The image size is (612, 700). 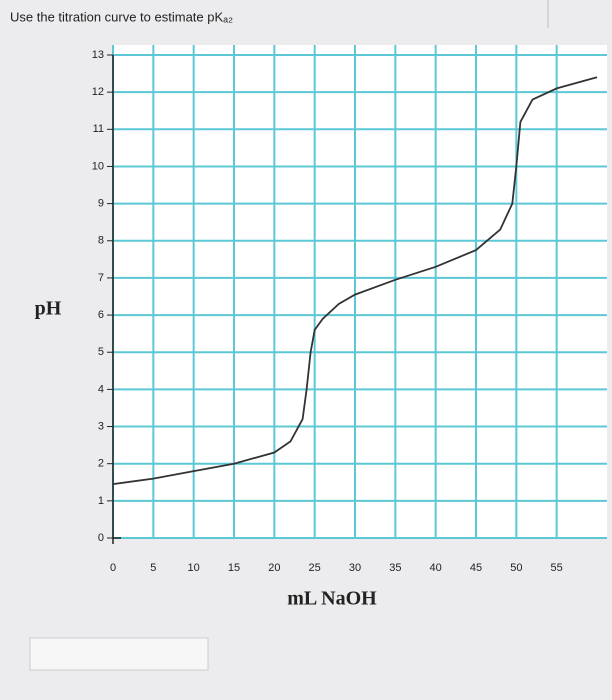 What do you see at coordinates (476, 568) in the screenshot?
I see `x-tick-label: 45` at bounding box center [476, 568].